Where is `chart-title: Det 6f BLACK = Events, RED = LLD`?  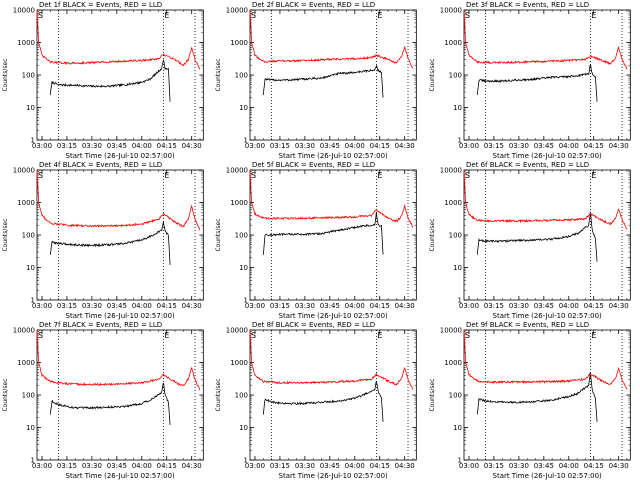 chart-title: Det 6f BLACK = Events, RED = LLD is located at coordinates (527, 165).